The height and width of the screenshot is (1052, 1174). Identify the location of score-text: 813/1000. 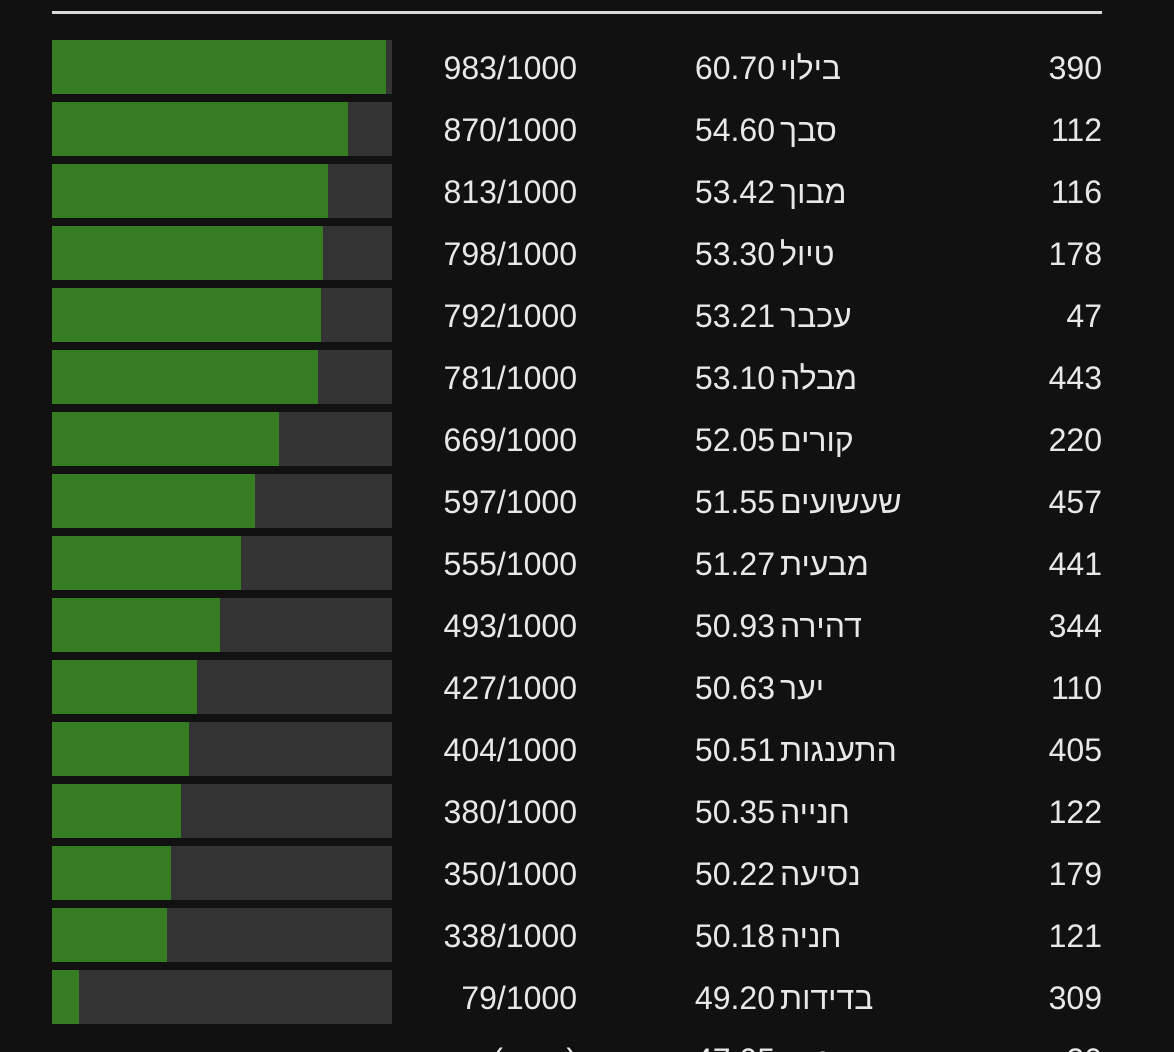
(510, 192).